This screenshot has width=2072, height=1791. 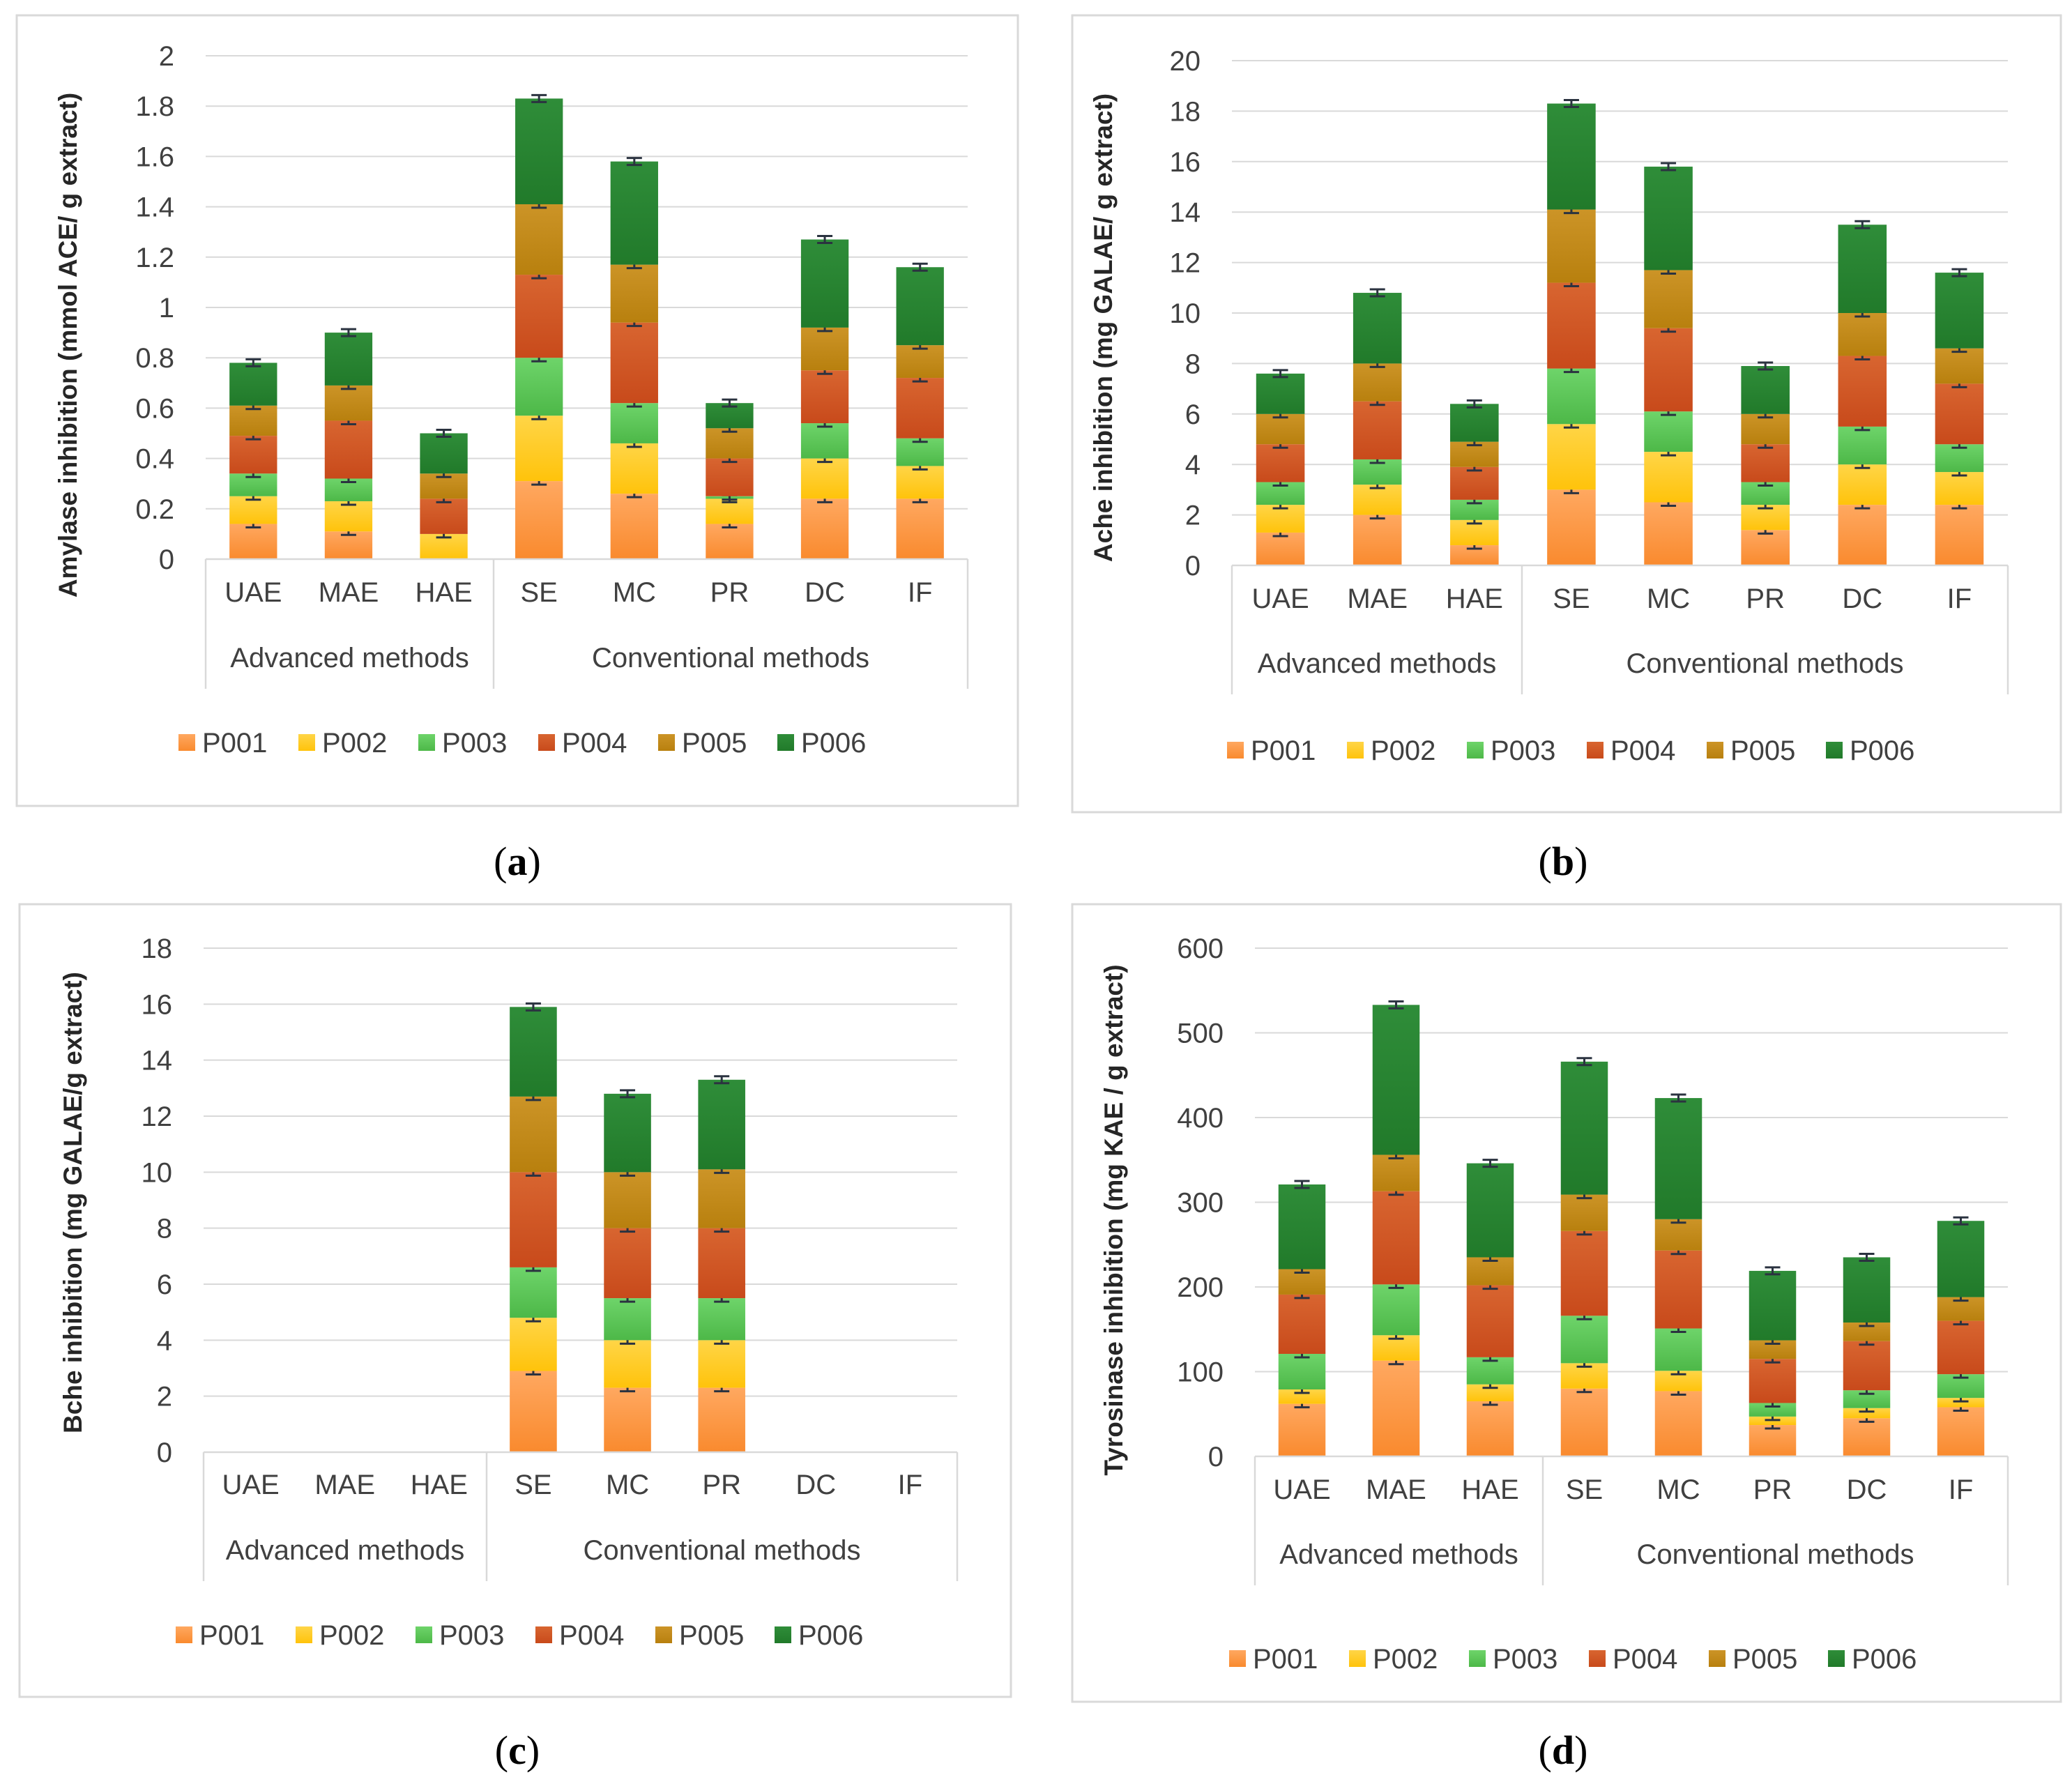 I want to click on panel-b-bar-p002-if, so click(x=1959, y=488).